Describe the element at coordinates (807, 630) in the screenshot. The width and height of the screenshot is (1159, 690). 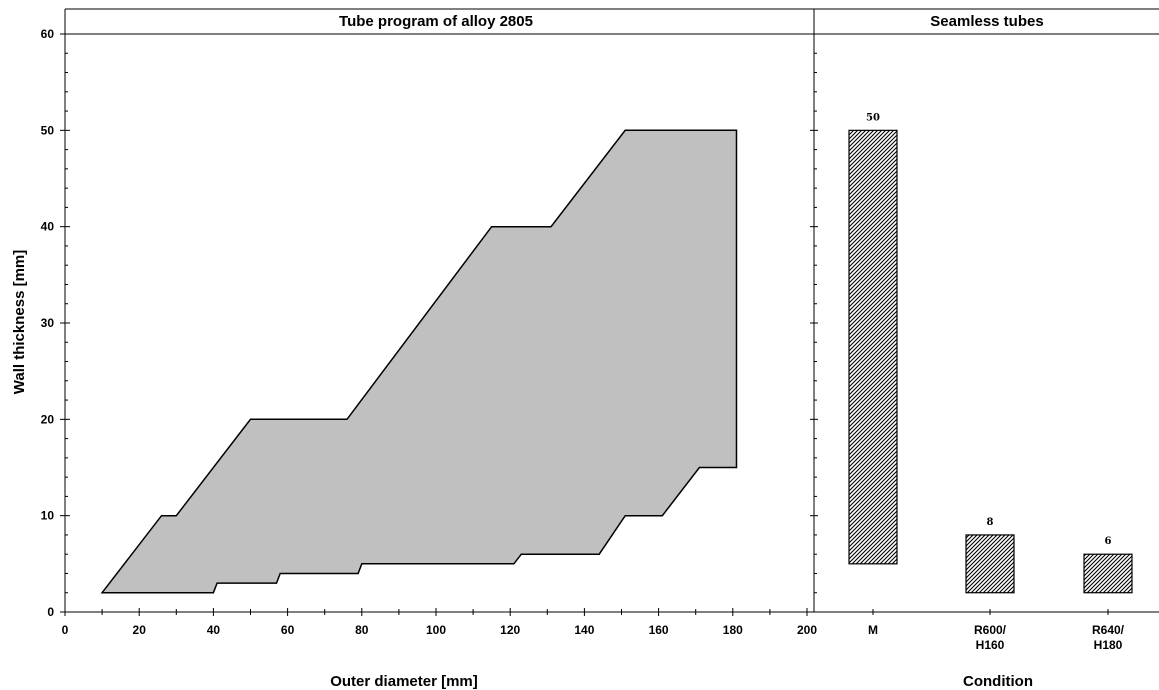
I see `x-tick-label: 200` at that location.